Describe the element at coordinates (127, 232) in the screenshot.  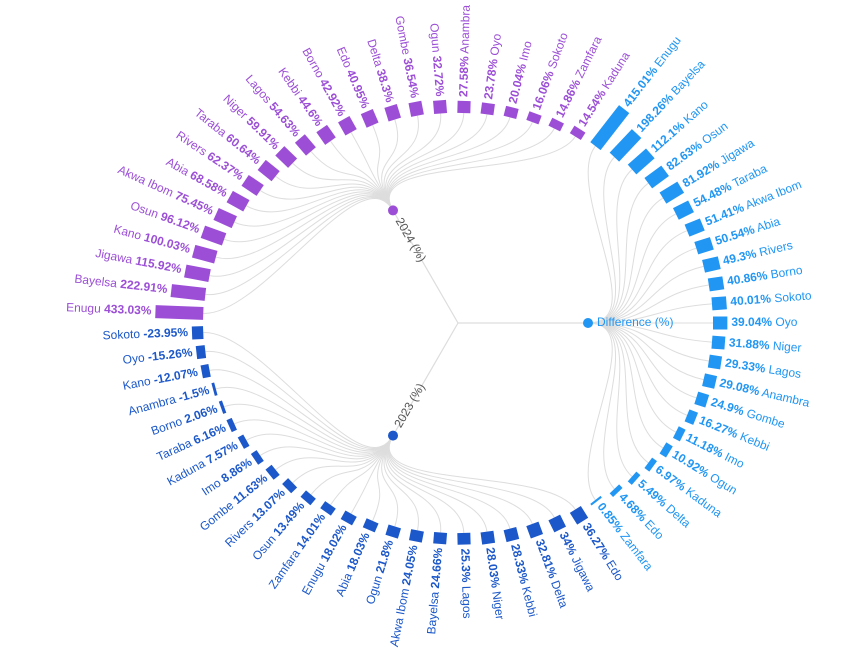
I see `category-label: Kano` at that location.